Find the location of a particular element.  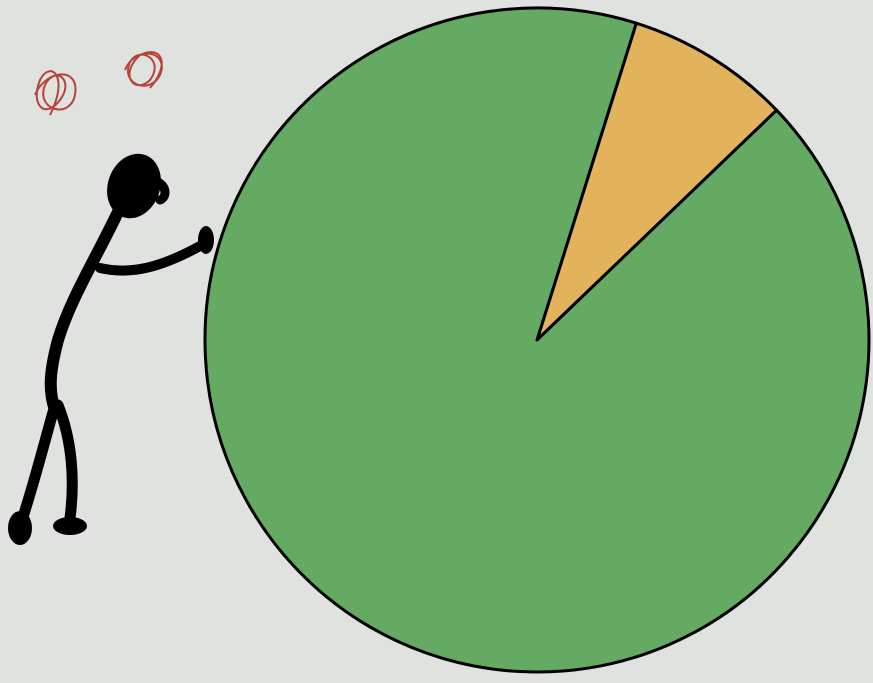

body is located at coordinates (84, 311).